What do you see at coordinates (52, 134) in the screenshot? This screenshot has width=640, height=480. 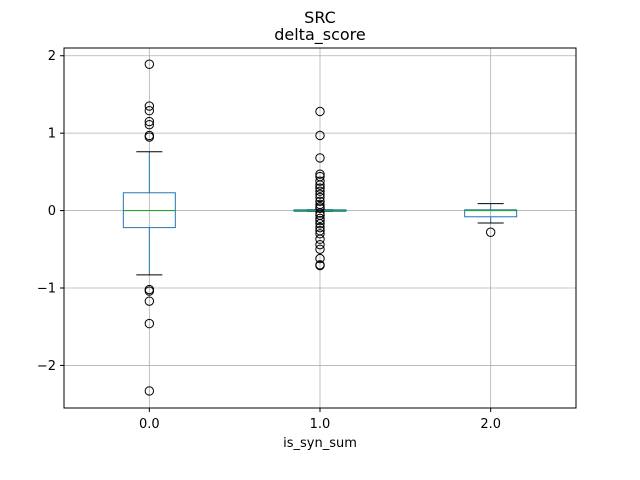 I see `y-tick-label: 1` at bounding box center [52, 134].